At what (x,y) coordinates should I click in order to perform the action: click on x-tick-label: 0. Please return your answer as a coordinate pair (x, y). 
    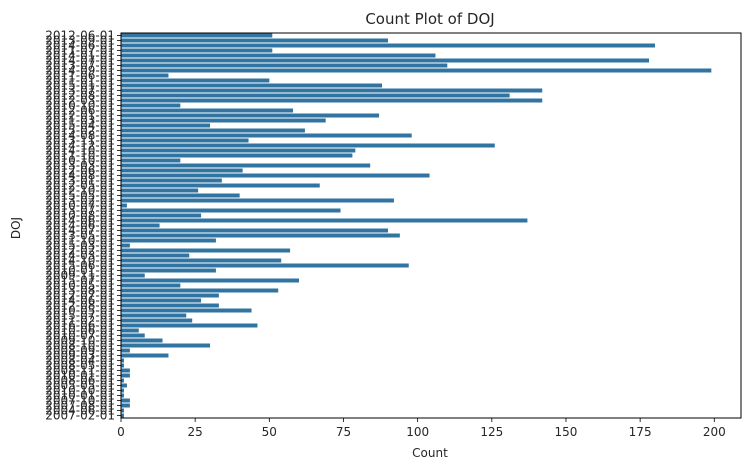
    Looking at the image, I should click on (121, 432).